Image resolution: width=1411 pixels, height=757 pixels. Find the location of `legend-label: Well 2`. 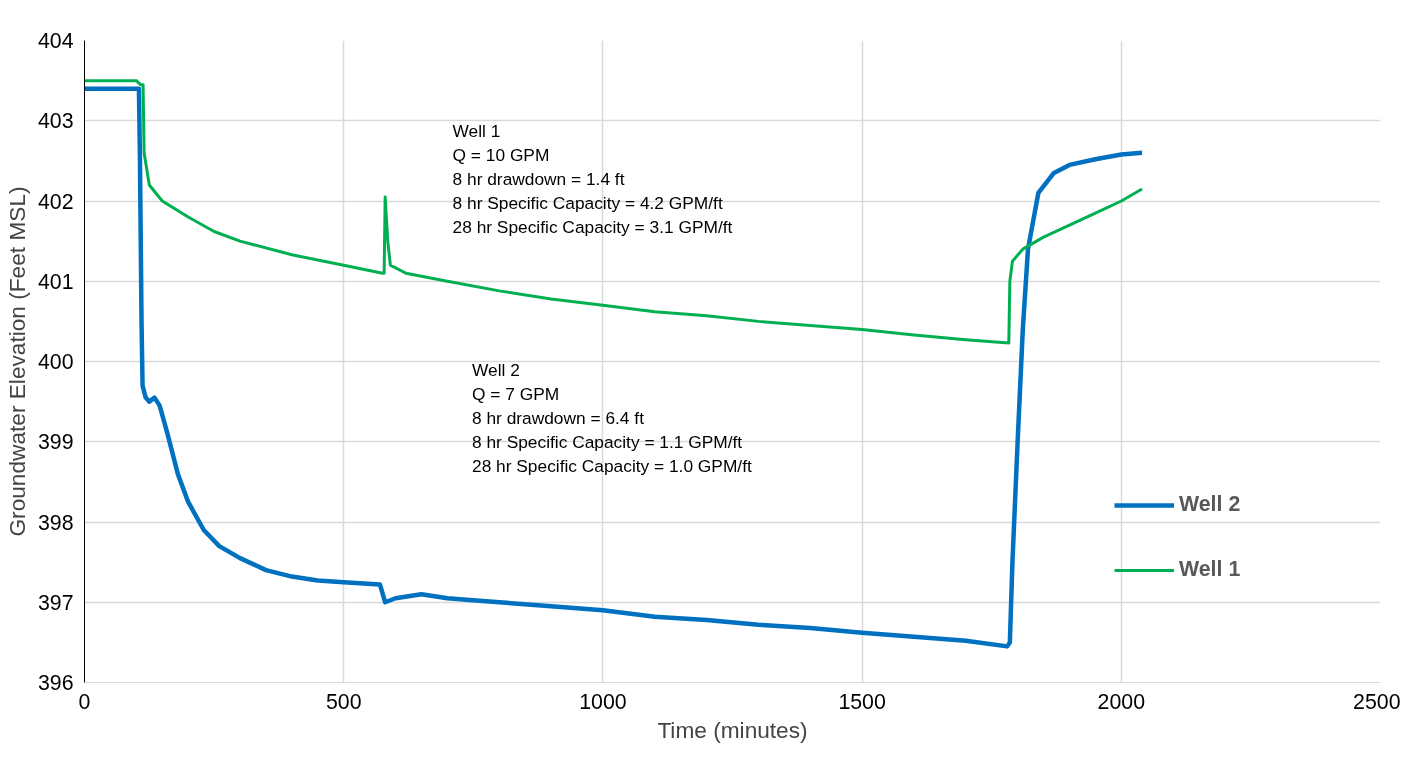

legend-label: Well 2 is located at coordinates (1210, 504).